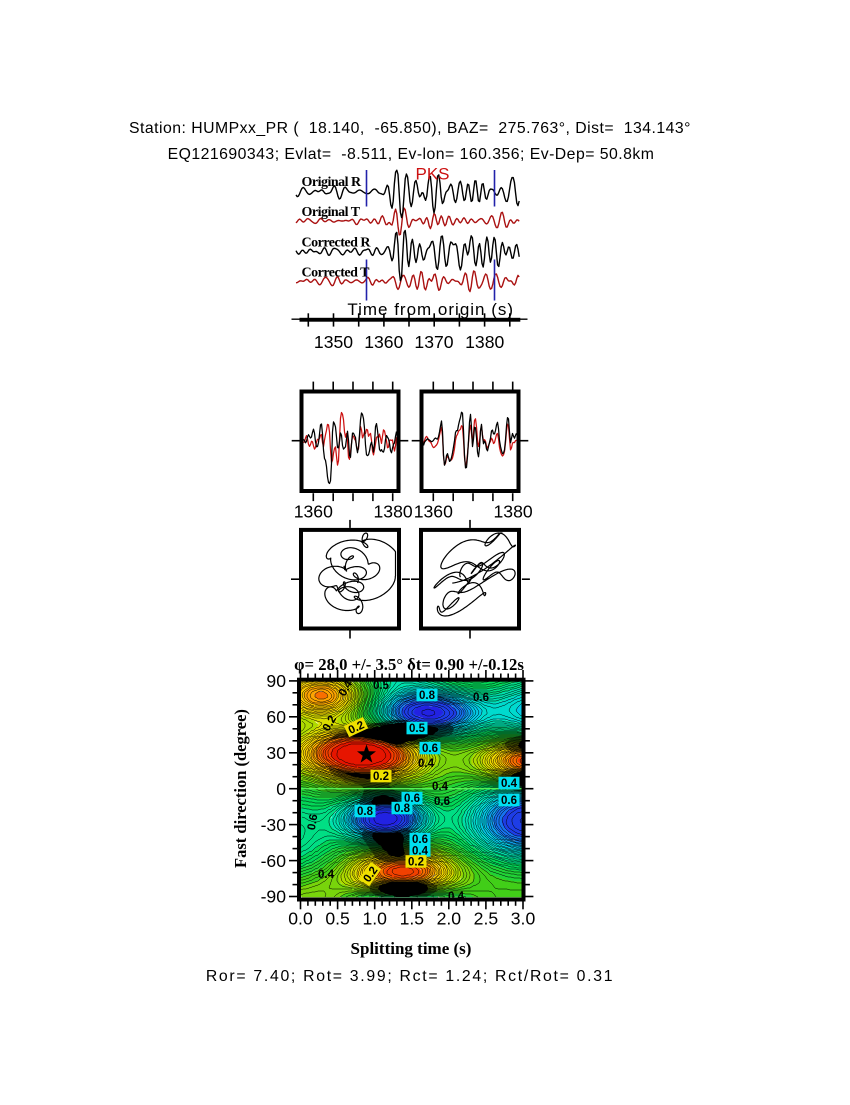 This screenshot has height=1105, width=850. Describe the element at coordinates (449, 919) in the screenshot. I see `svg-text: 2.0` at that location.